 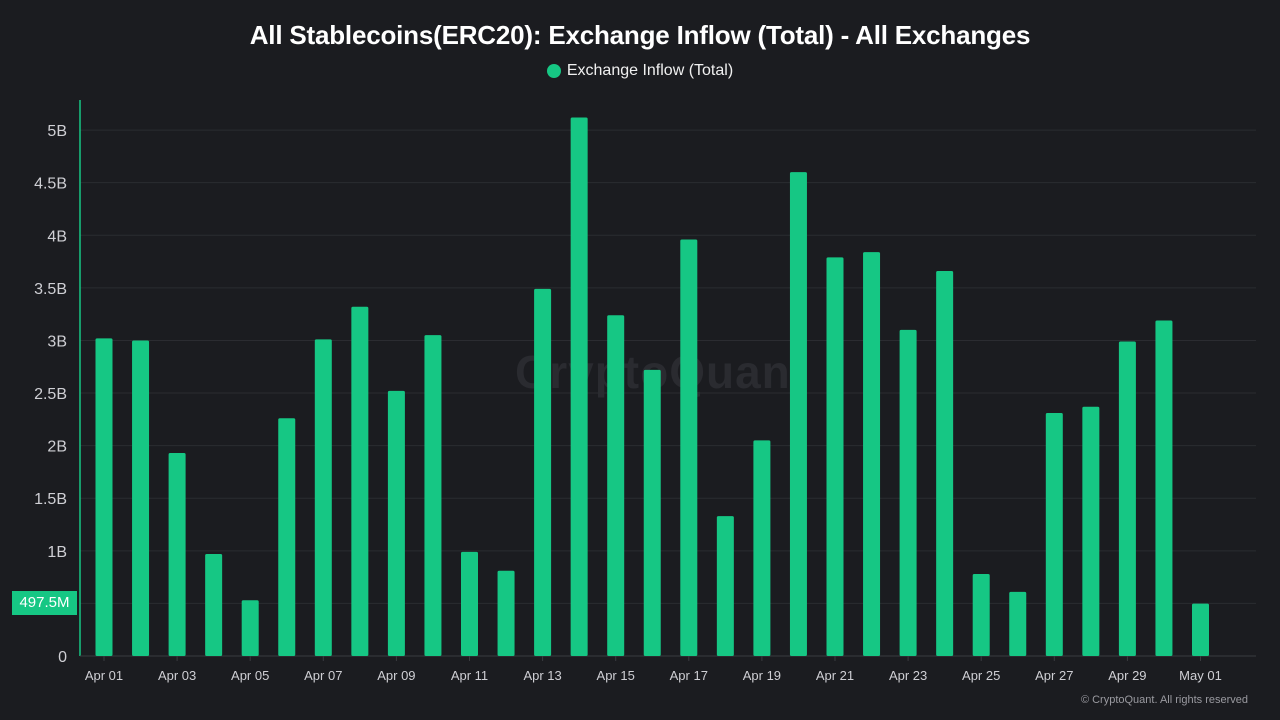 What do you see at coordinates (1164, 700) in the screenshot?
I see `copyright: © CryptoQuant. All rights reserved` at bounding box center [1164, 700].